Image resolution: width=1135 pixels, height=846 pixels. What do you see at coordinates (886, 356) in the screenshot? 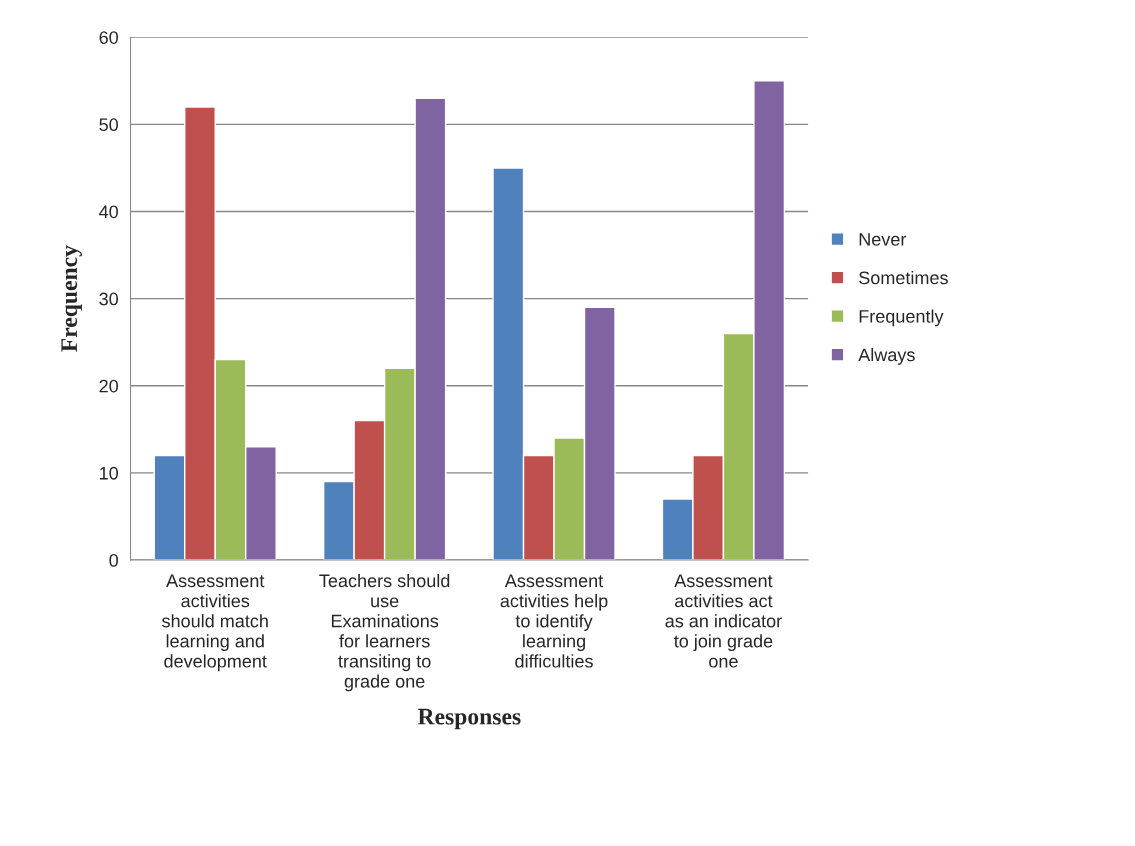
I see `legend-label: Always` at bounding box center [886, 356].